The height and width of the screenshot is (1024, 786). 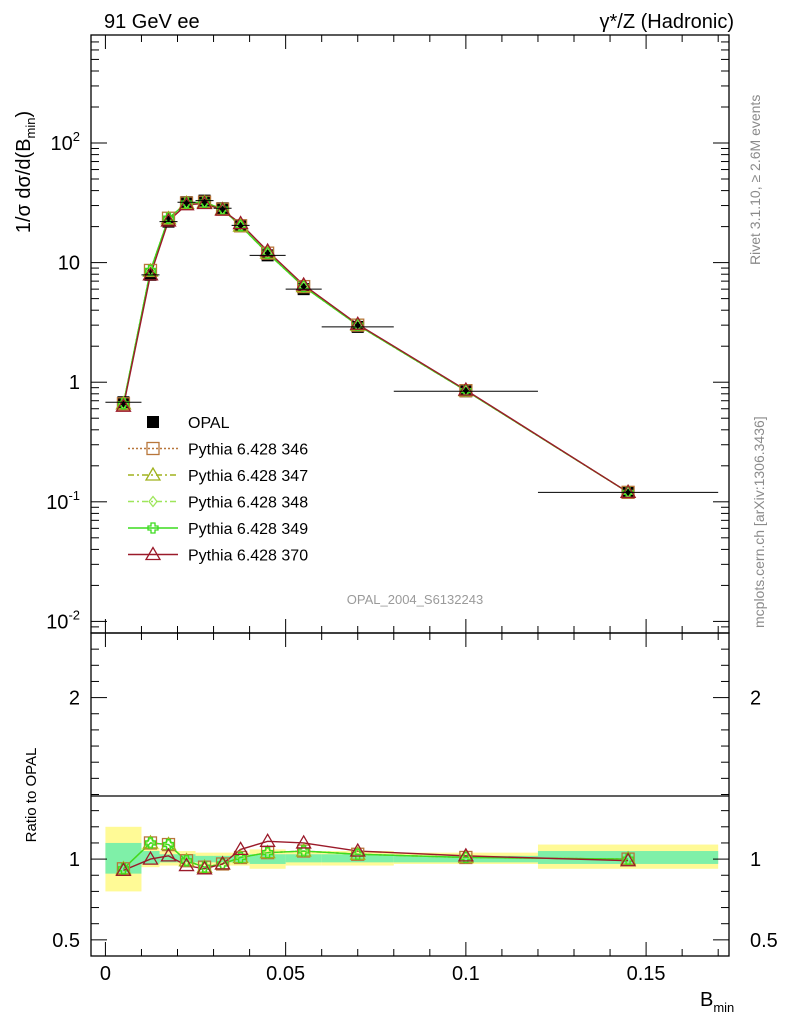 I want to click on x-tick-label: 0, so click(x=105, y=974).